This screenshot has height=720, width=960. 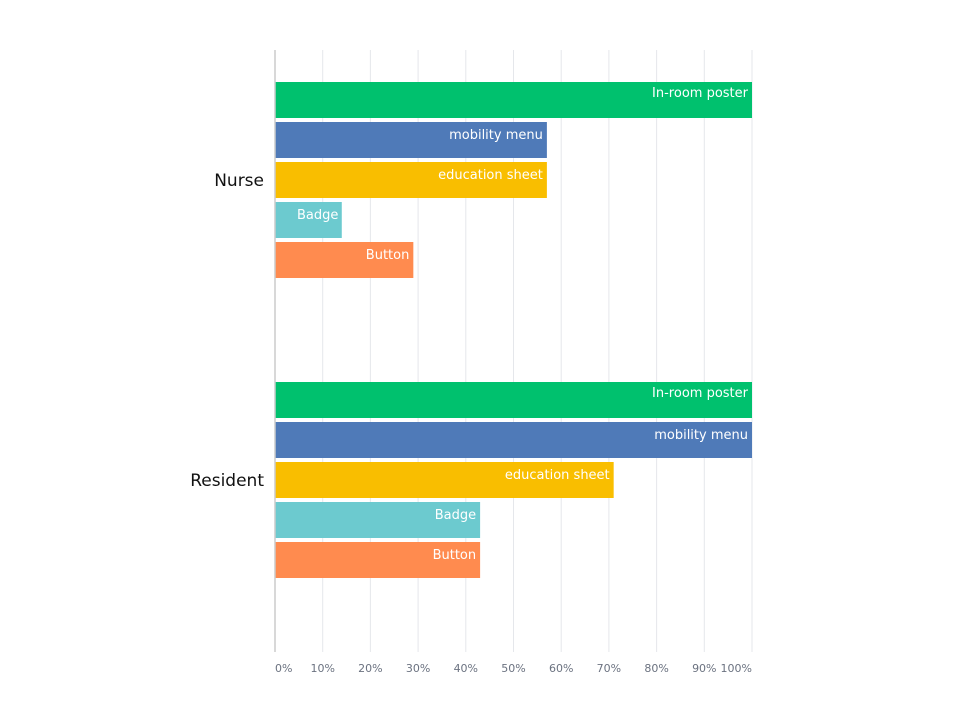 What do you see at coordinates (283, 668) in the screenshot?
I see `x-tick-label: 0%` at bounding box center [283, 668].